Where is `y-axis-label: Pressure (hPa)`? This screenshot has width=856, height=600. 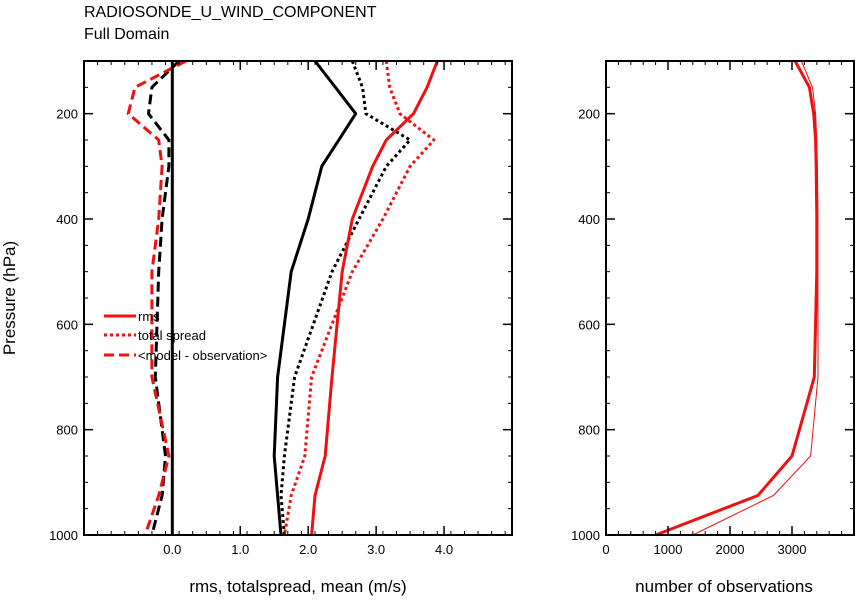 y-axis-label: Pressure (hPa) is located at coordinates (9, 298).